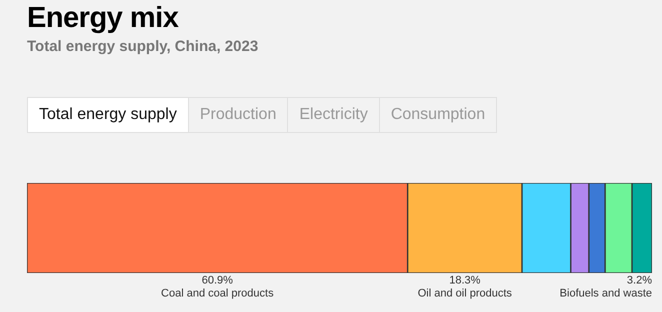  Describe the element at coordinates (465, 294) in the screenshot. I see `series-label: Oil and oil products` at that location.